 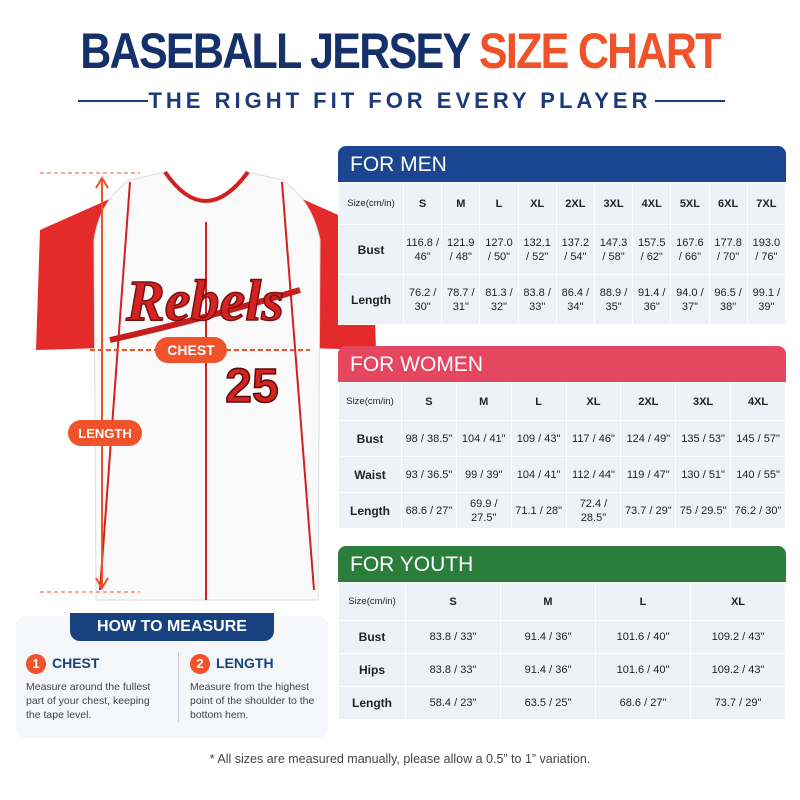 I want to click on rule, so click(x=690, y=101).